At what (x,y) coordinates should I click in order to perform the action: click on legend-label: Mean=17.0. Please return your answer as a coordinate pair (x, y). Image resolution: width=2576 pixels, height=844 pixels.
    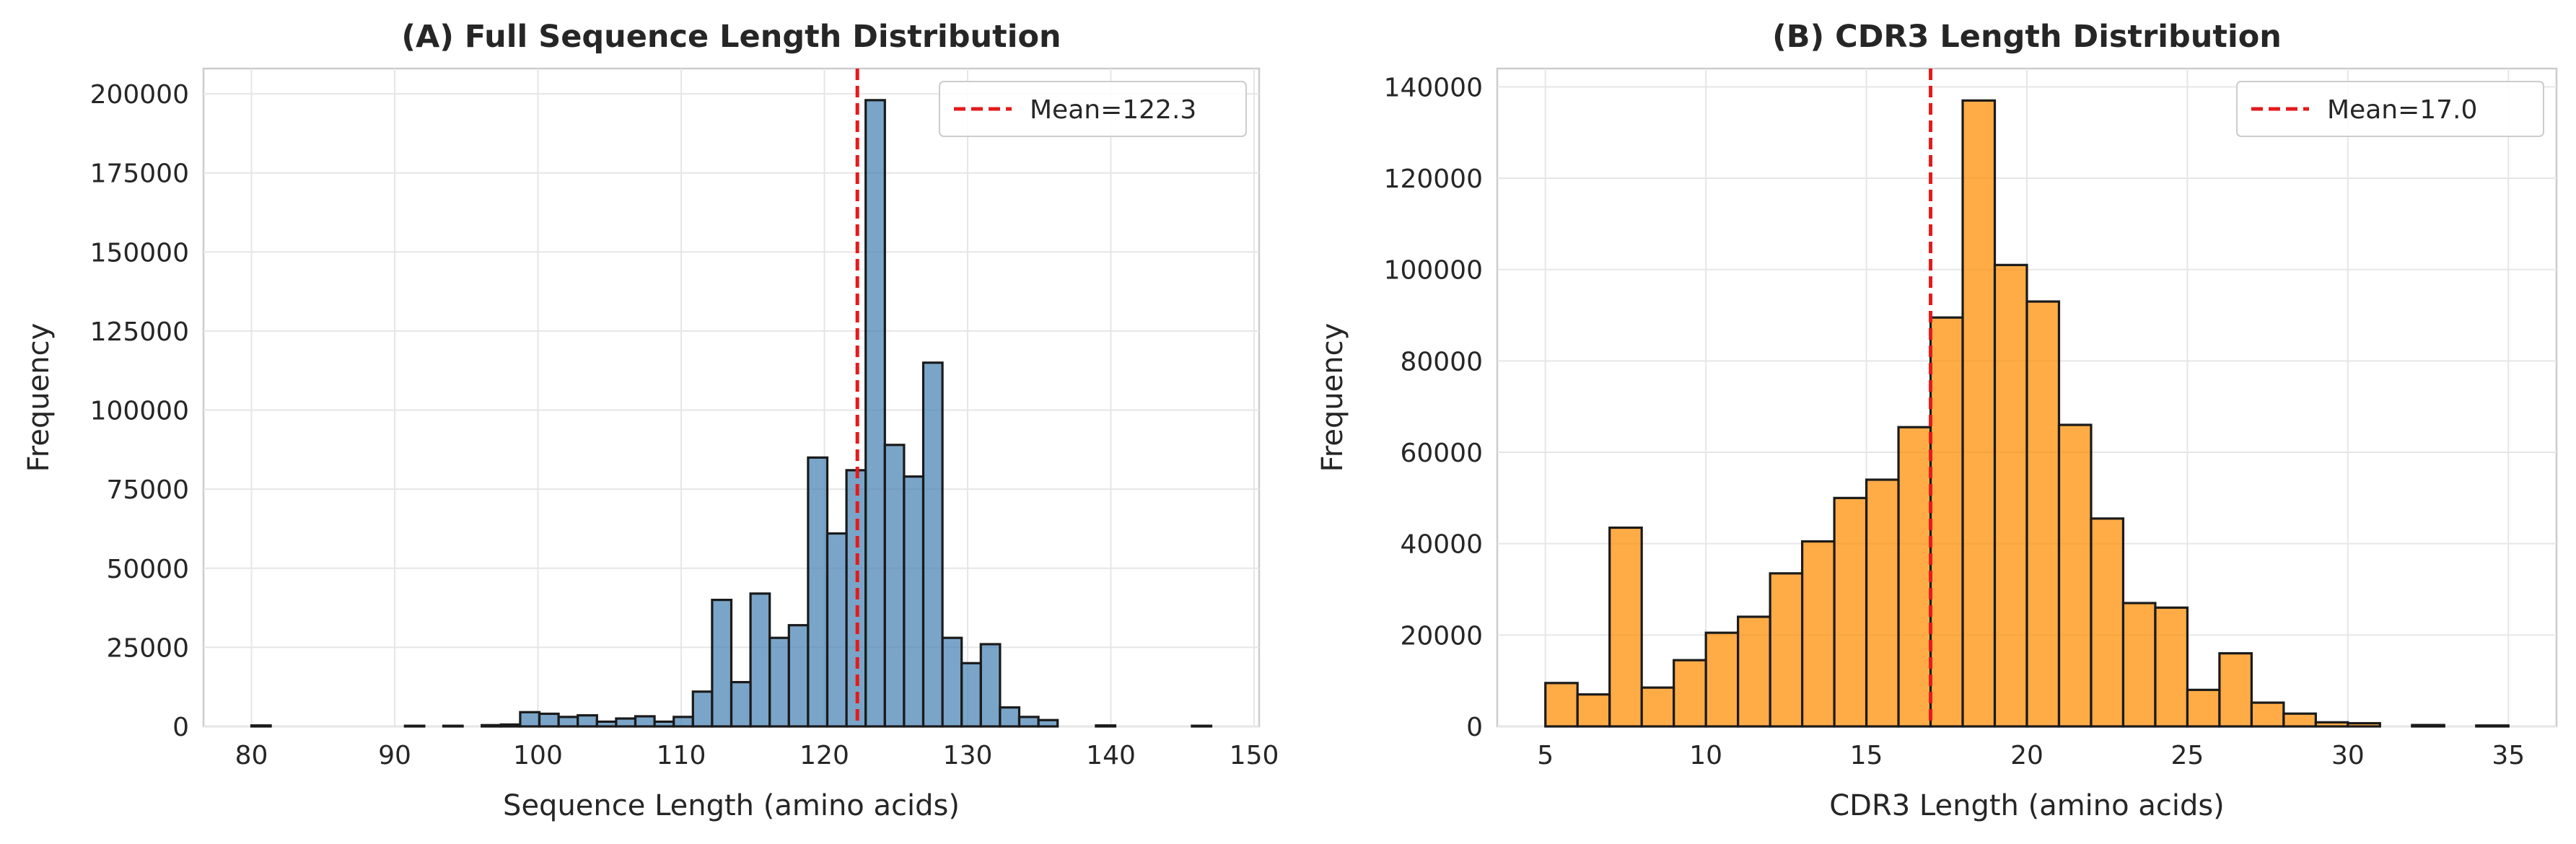
    Looking at the image, I should click on (2402, 110).